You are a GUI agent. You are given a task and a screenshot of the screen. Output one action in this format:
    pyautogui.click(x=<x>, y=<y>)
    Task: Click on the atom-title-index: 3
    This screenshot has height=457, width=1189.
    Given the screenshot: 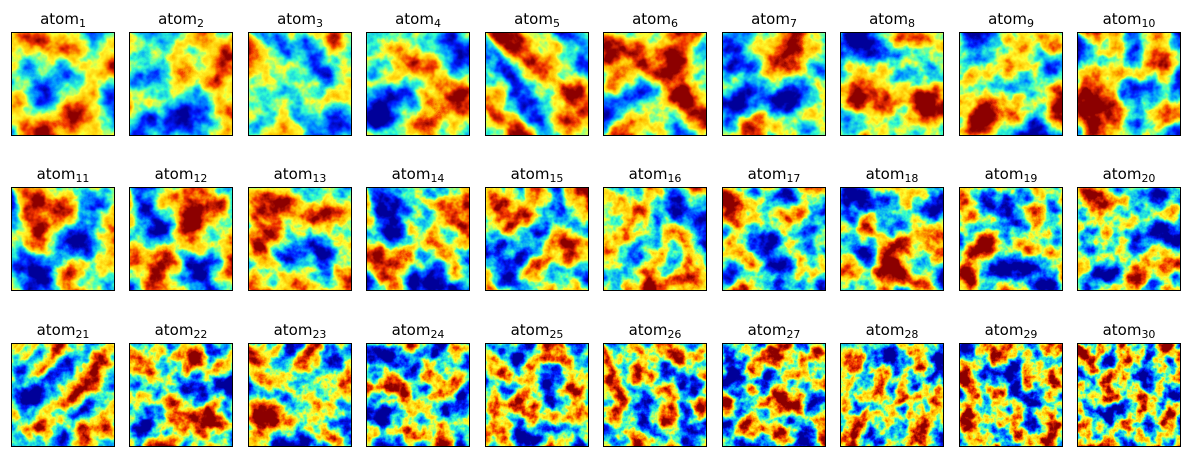 What is the action you would take?
    pyautogui.click(x=319, y=23)
    